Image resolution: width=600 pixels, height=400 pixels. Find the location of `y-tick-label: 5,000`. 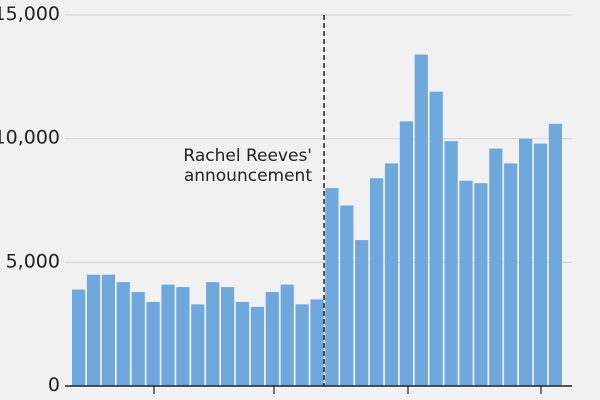

y-tick-label: 5,000 is located at coordinates (33, 261).